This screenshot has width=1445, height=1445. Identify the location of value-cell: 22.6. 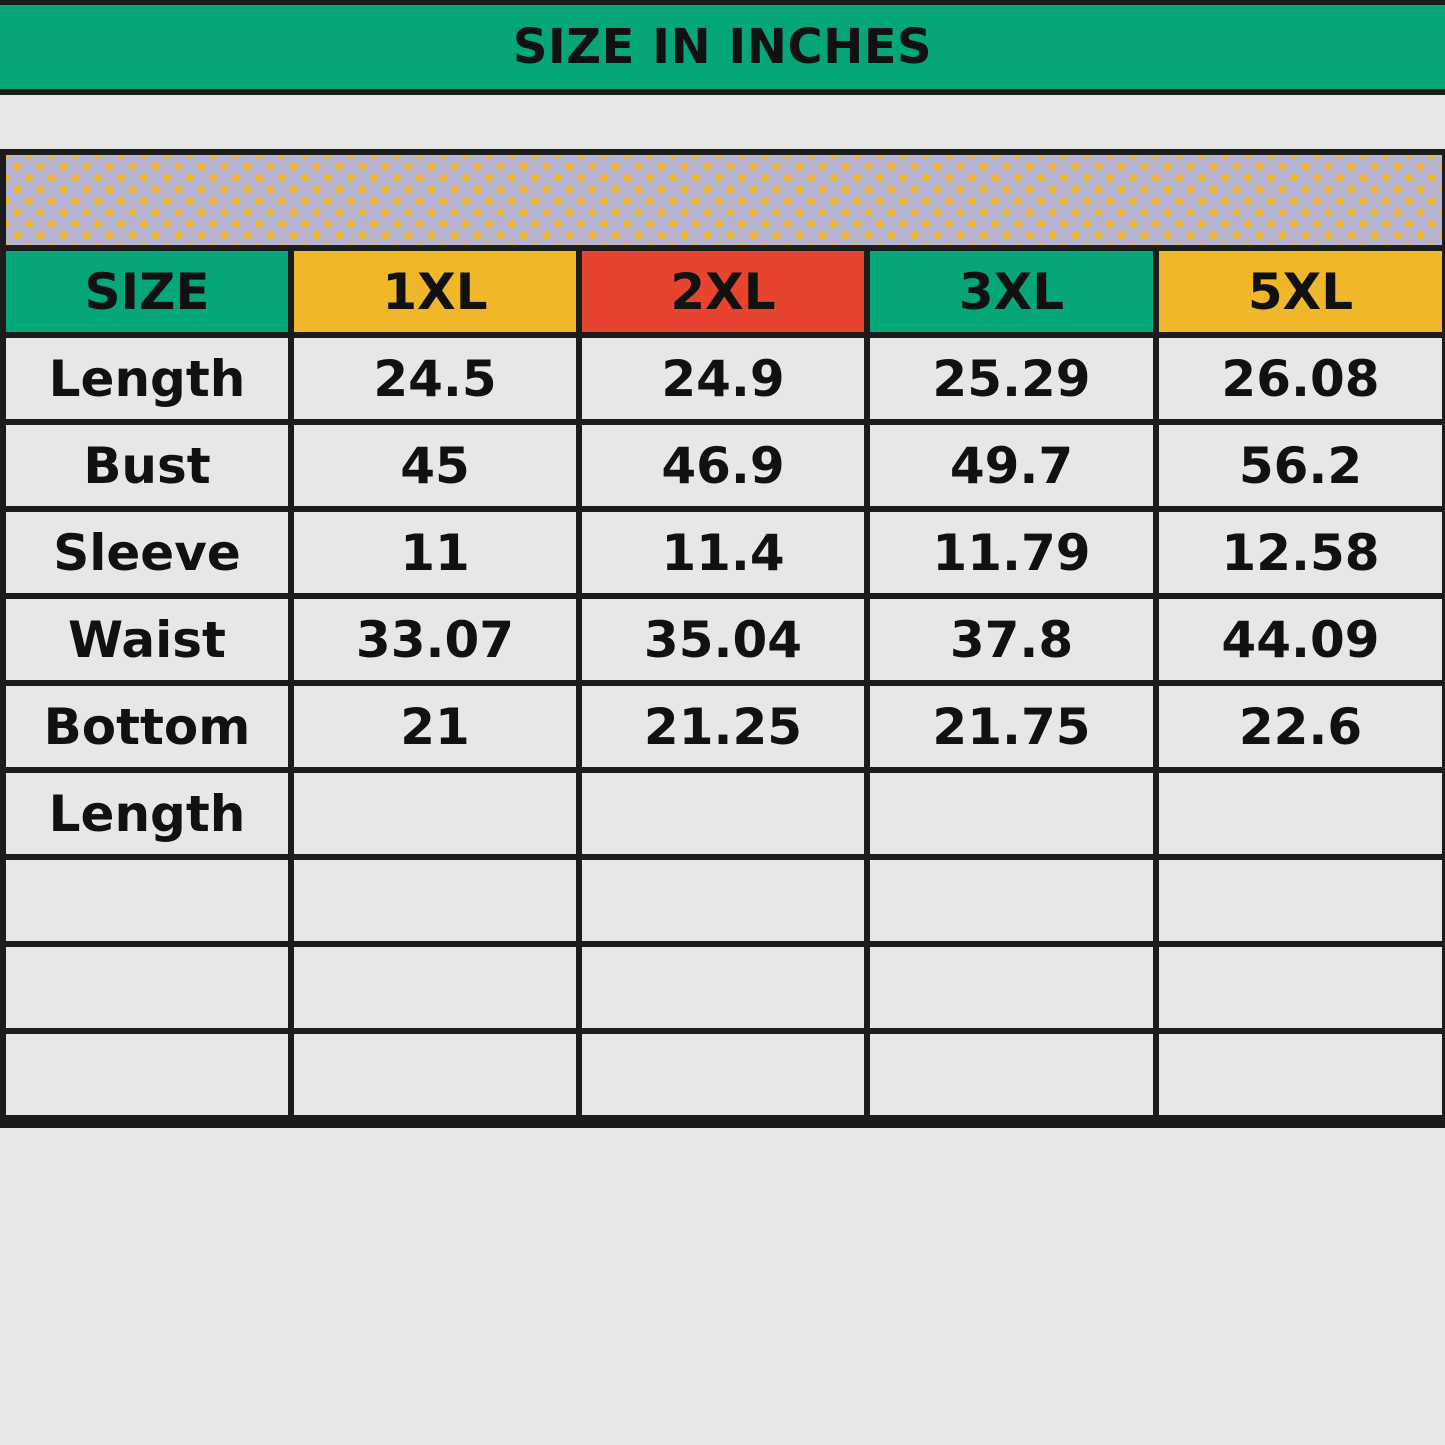
(1300, 726).